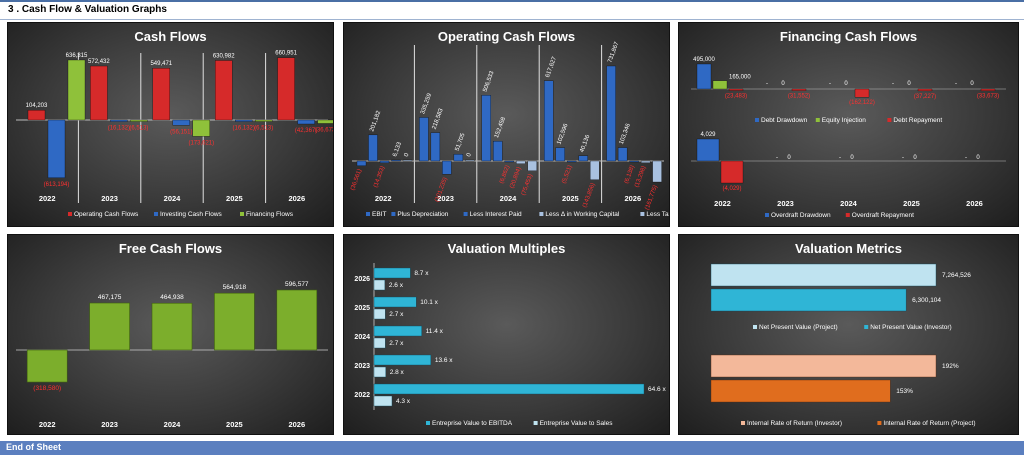  I want to click on data-label: (75,453), so click(527, 184).